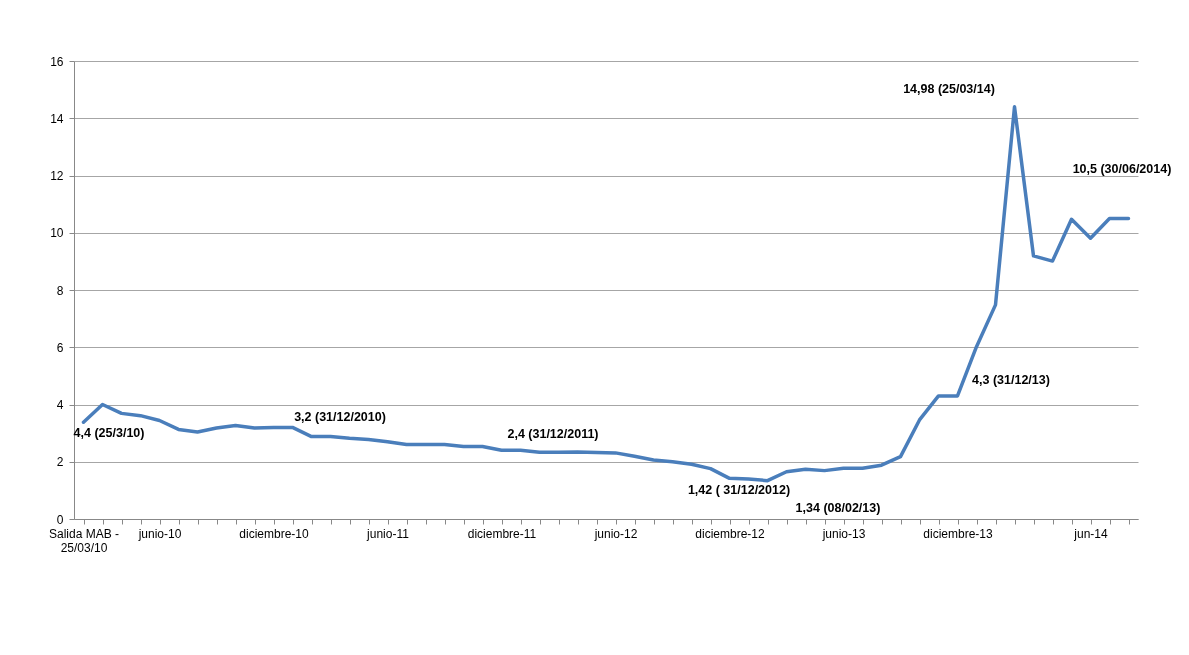  Describe the element at coordinates (60, 519) in the screenshot. I see `y-tick-label: 0` at that location.